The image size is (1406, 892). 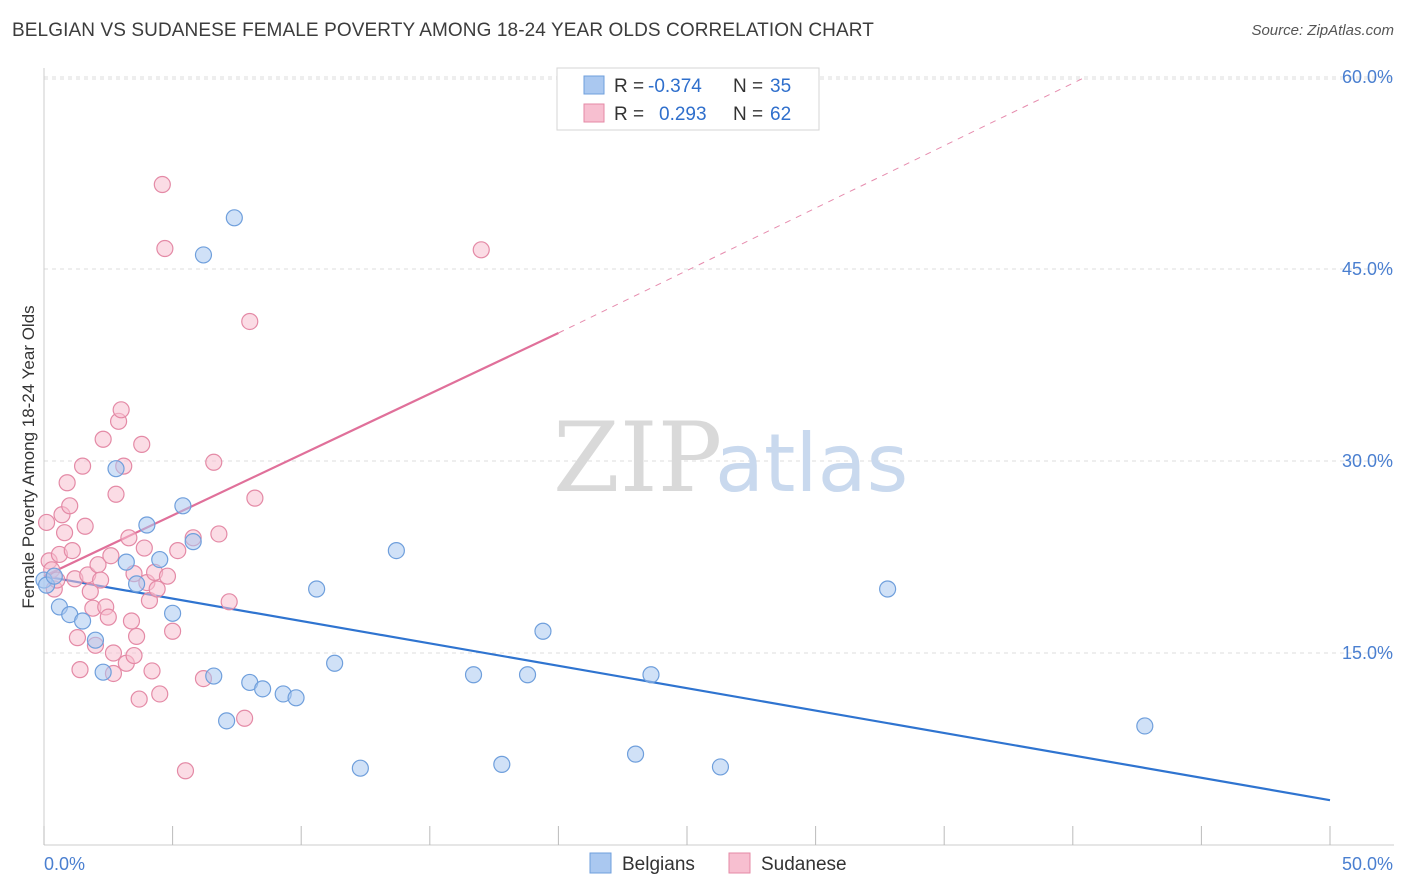 I want to click on trendline-sudanese-extension, so click(x=822, y=205).